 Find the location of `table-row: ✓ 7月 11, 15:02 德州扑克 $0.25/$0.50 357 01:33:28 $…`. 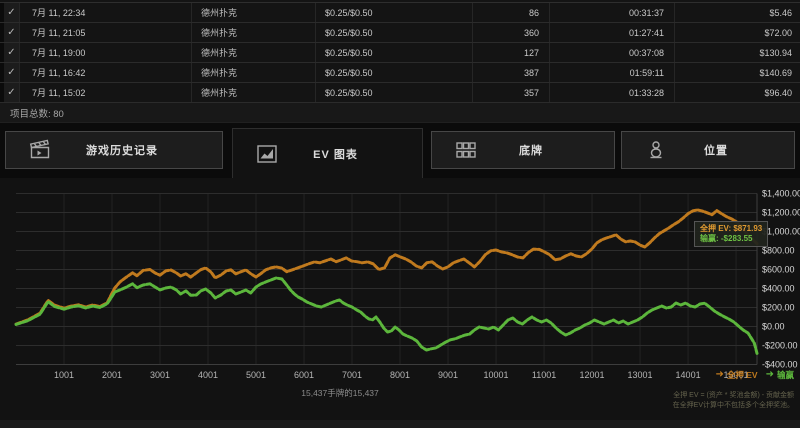

table-row: ✓ 7月 11, 15:02 德州扑克 $0.25/$0.50 357 01:33:28 $… is located at coordinates (400, 93).